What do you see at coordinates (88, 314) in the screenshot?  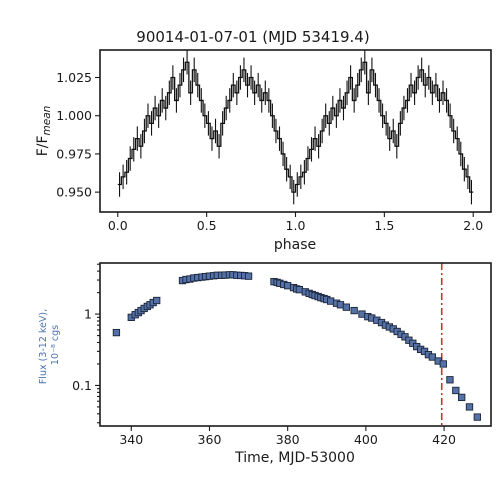 I see `flux-tick-label: 1` at bounding box center [88, 314].